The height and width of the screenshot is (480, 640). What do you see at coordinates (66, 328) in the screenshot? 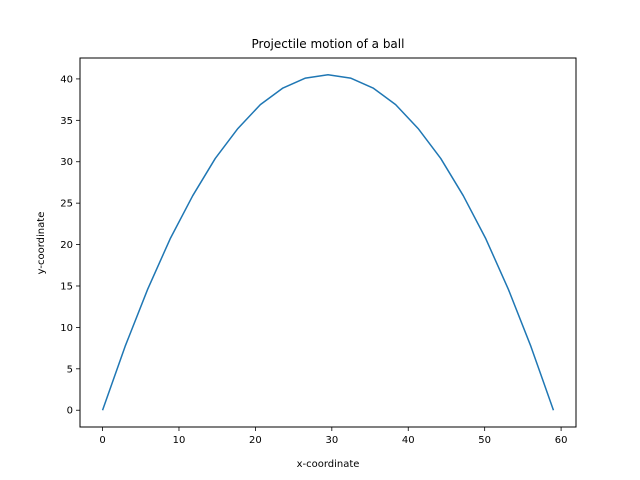
I see `y-tick-label: 10` at bounding box center [66, 328].